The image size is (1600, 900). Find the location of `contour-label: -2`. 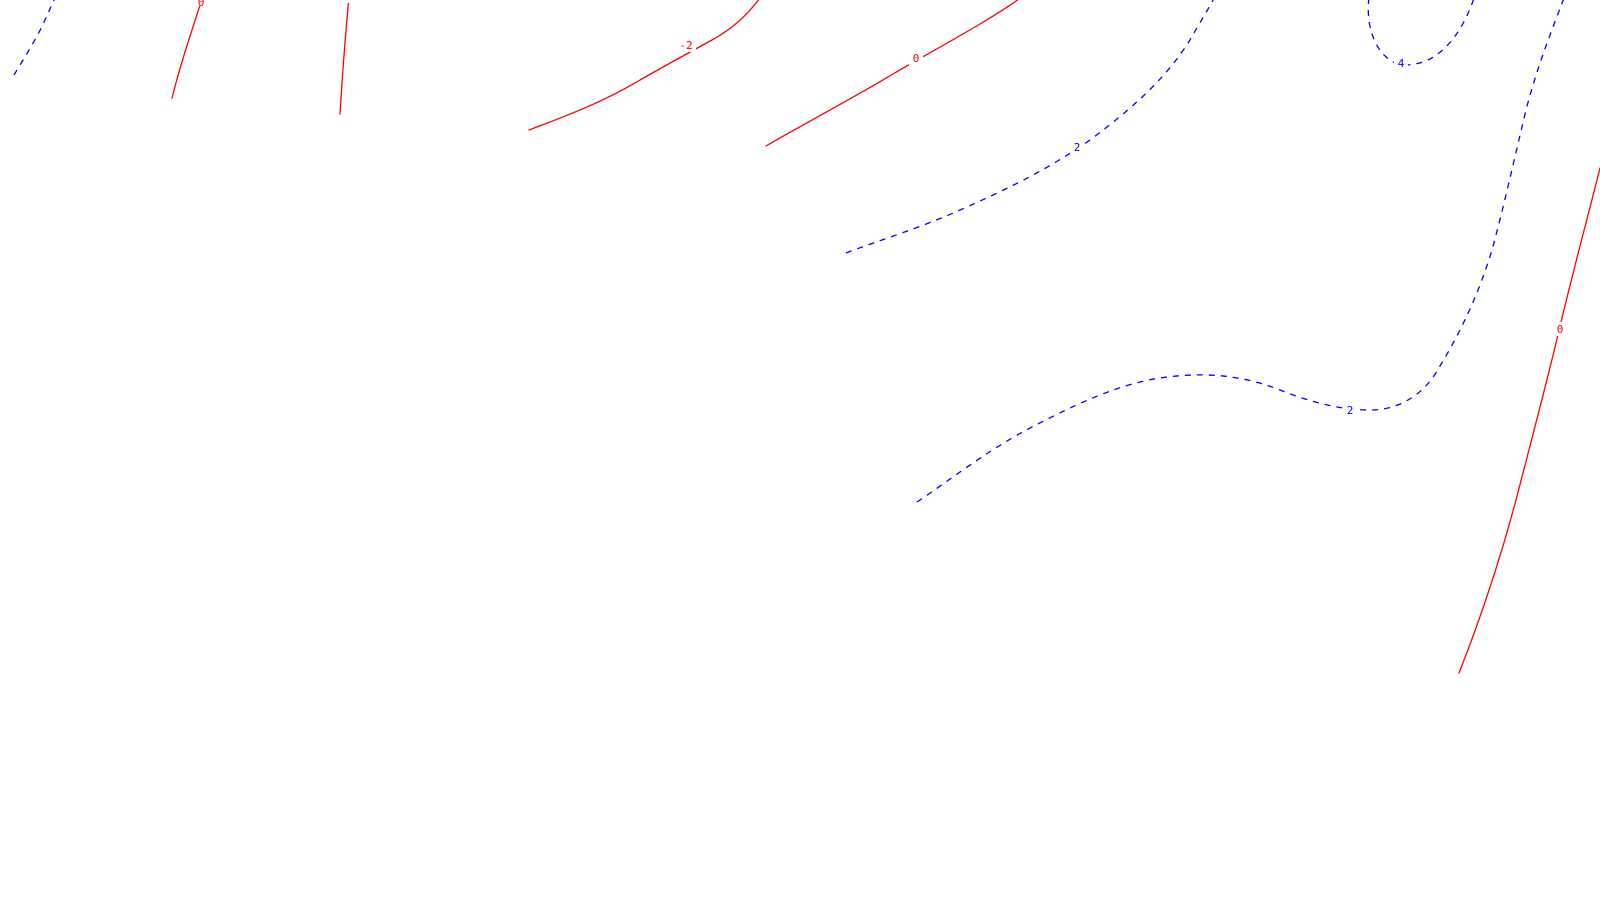

contour-label: -2 is located at coordinates (685, 45).